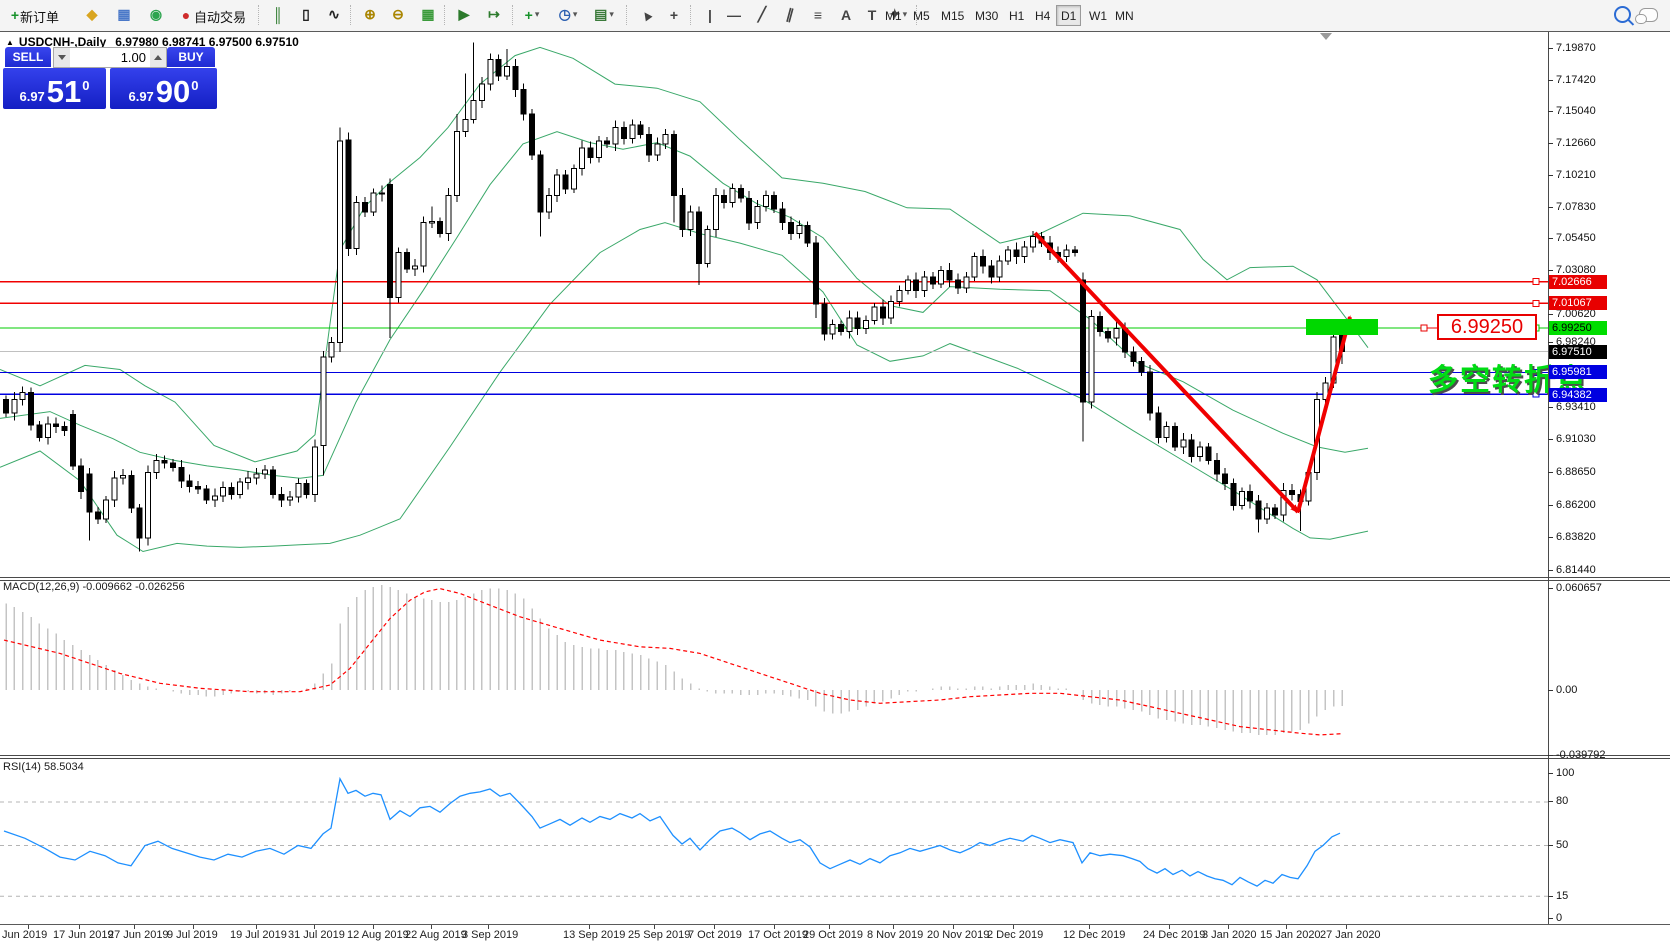 The height and width of the screenshot is (944, 1670). Describe the element at coordinates (398, 14) in the screenshot. I see `zoom-out-icon: ⊖` at that location.